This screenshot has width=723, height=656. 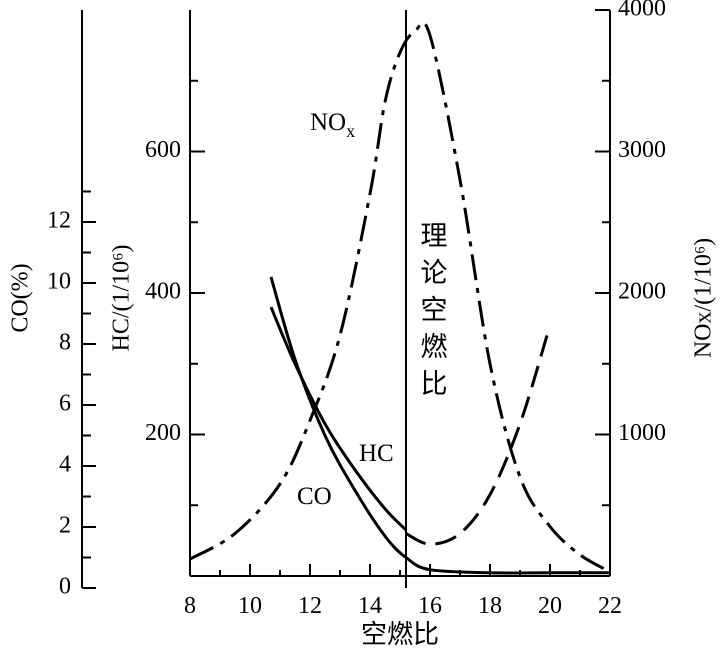 What do you see at coordinates (642, 292) in the screenshot?
I see `nox-tick-label: 2000` at bounding box center [642, 292].